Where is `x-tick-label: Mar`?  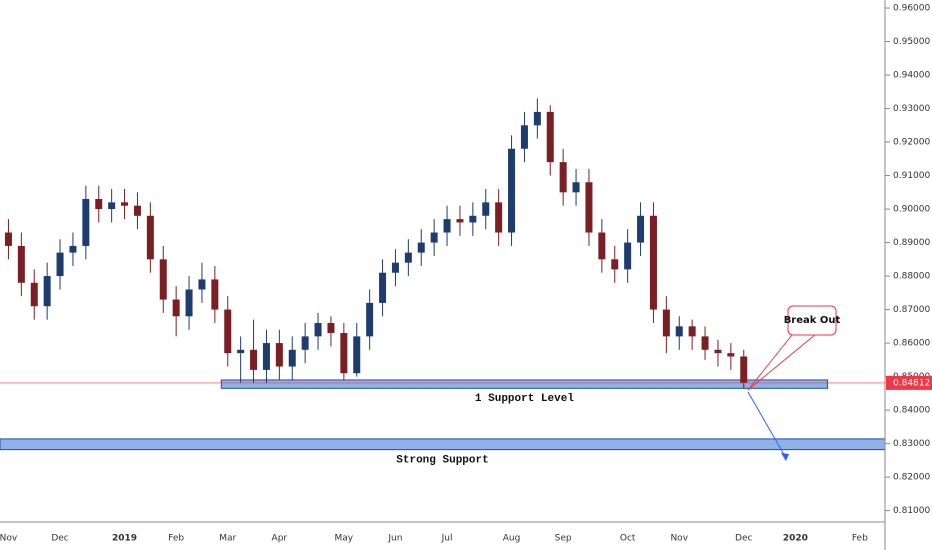
x-tick-label: Mar is located at coordinates (227, 539).